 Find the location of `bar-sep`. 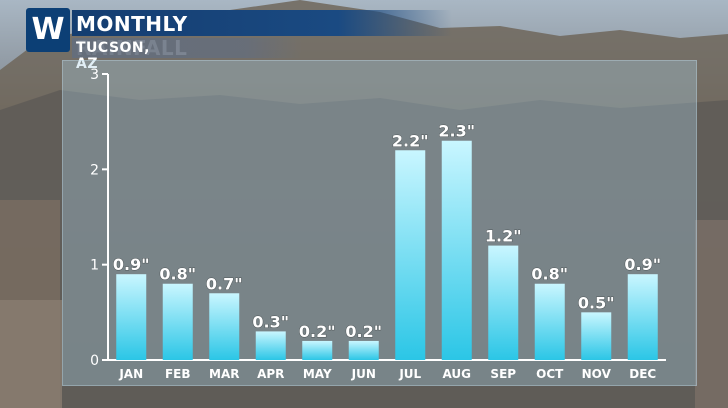

bar-sep is located at coordinates (503, 302).